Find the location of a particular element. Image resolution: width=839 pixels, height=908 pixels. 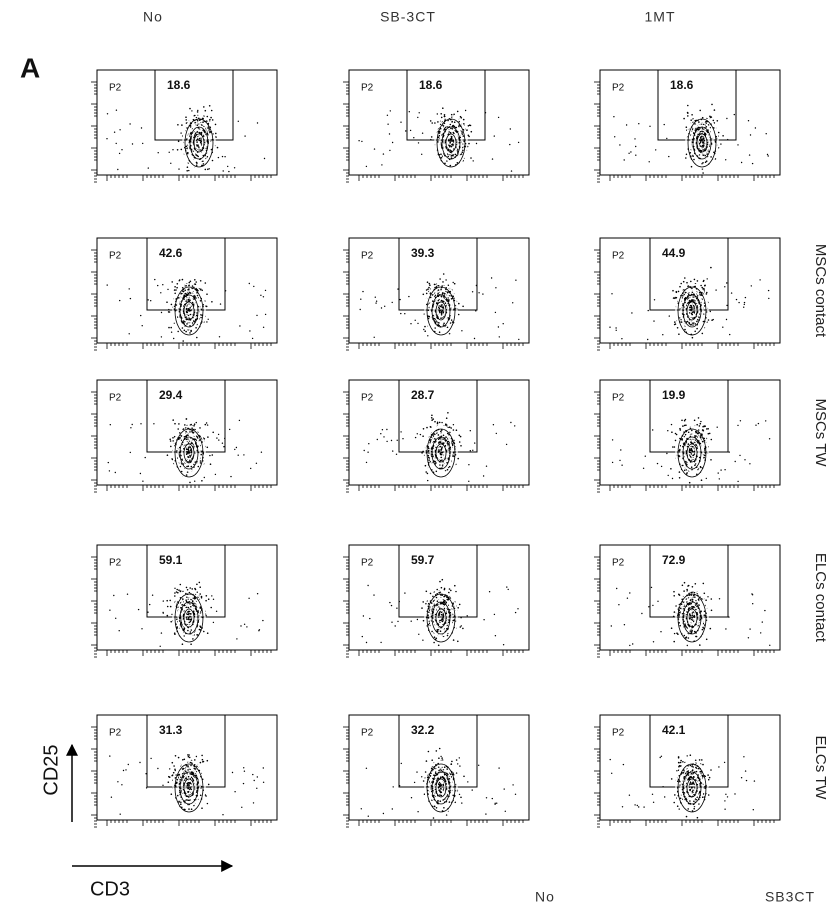

gate-percent: 39.3 is located at coordinates (423, 253).